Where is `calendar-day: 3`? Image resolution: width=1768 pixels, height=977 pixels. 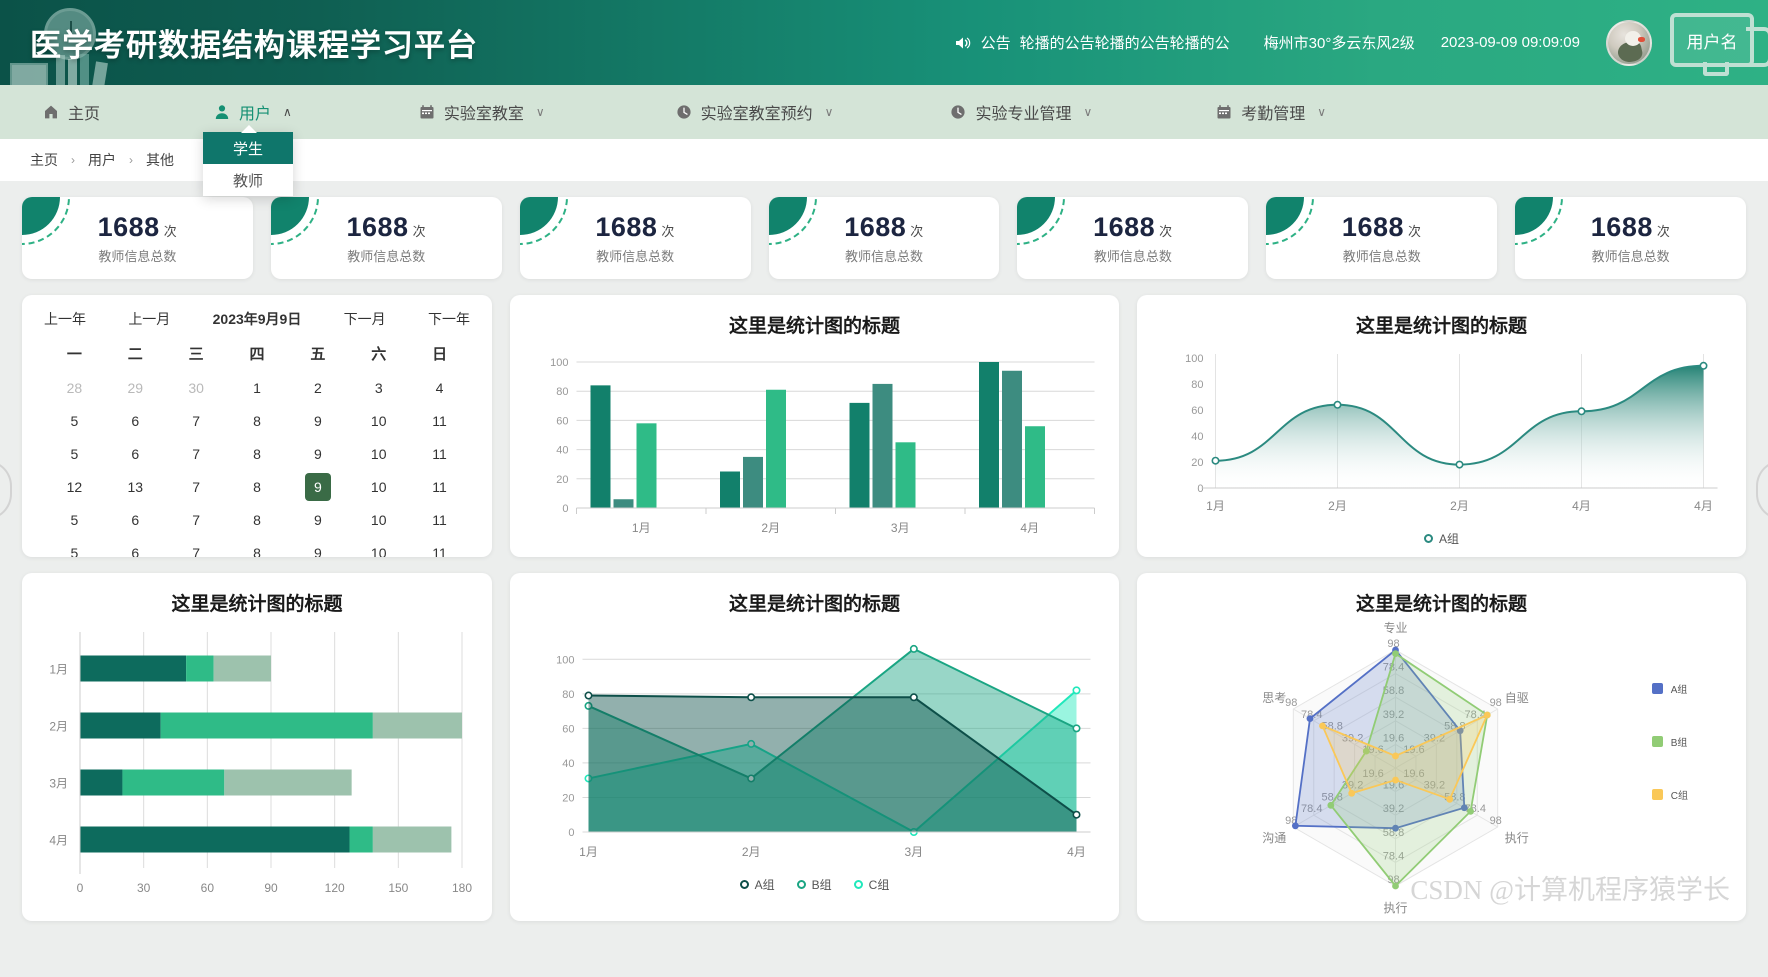 calendar-day: 3 is located at coordinates (378, 388).